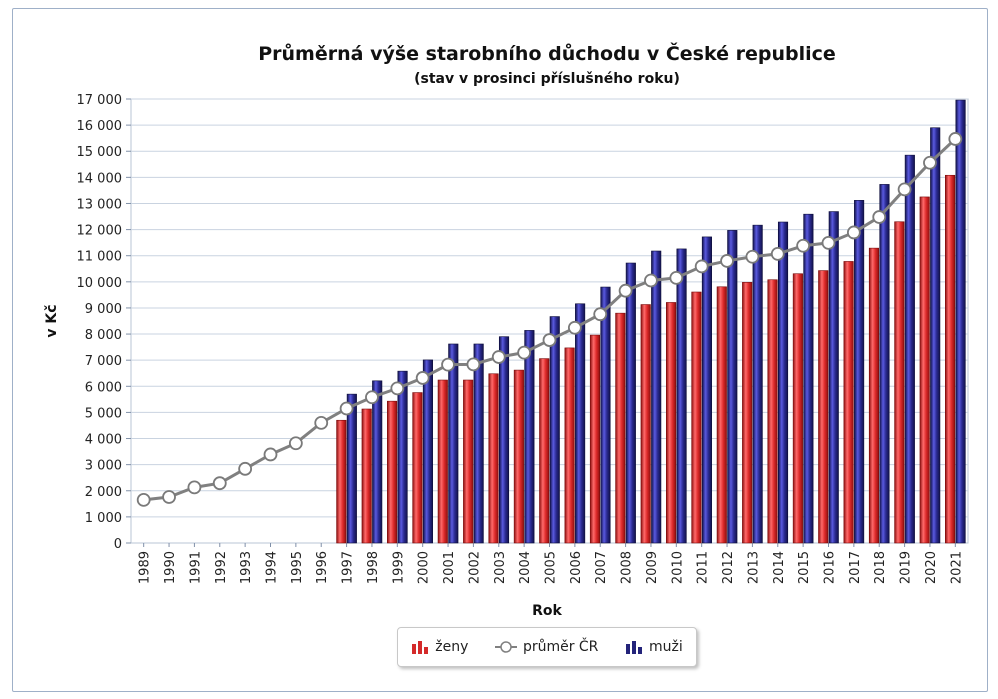 This screenshot has width=998, height=699. I want to click on y-tick-label: 0, so click(118, 544).